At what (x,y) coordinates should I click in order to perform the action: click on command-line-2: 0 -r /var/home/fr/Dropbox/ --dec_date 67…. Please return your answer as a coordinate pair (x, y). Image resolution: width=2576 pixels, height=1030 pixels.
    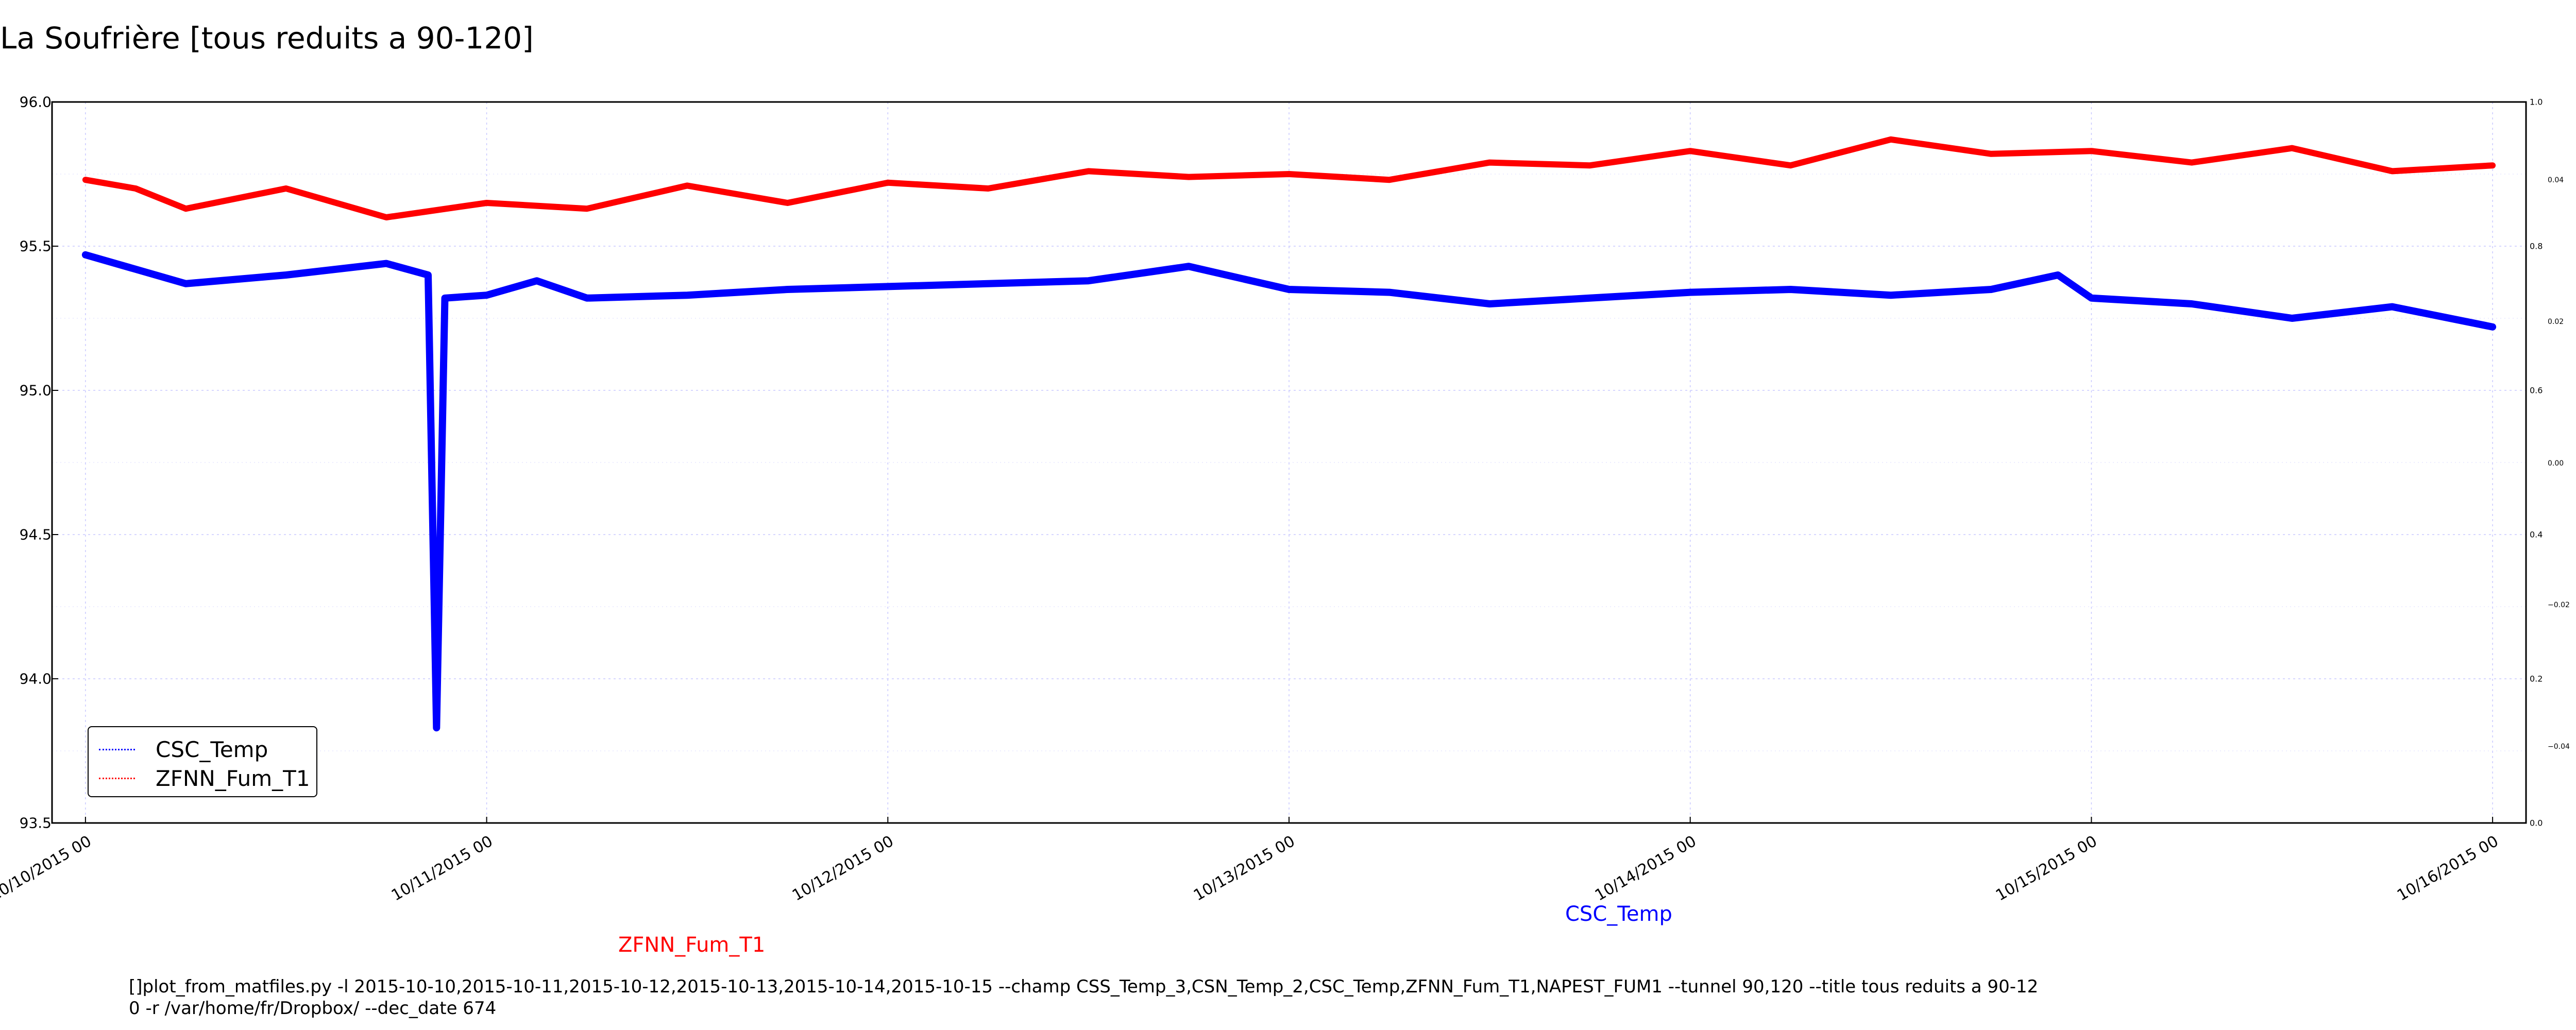
    Looking at the image, I should click on (313, 1009).